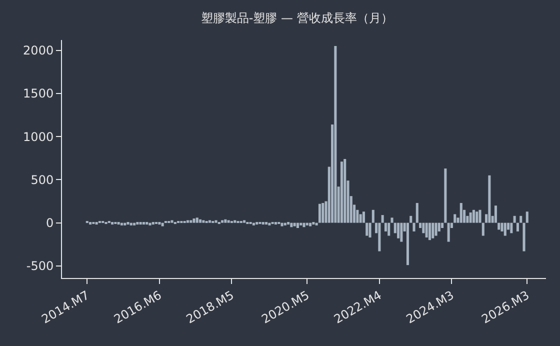 Image resolution: width=560 pixels, height=346 pixels. Describe the element at coordinates (38, 93) in the screenshot. I see `y-tick-label: 1500` at that location.